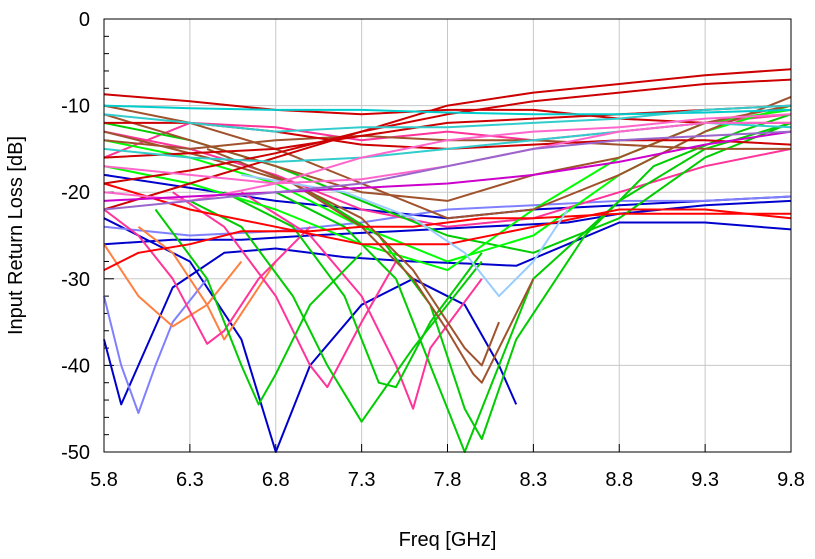 Image resolution: width=815 pixels, height=559 pixels. I want to click on y-tick-labels: 0 -10 -20 -30 -40 -50, so click(75, 236).